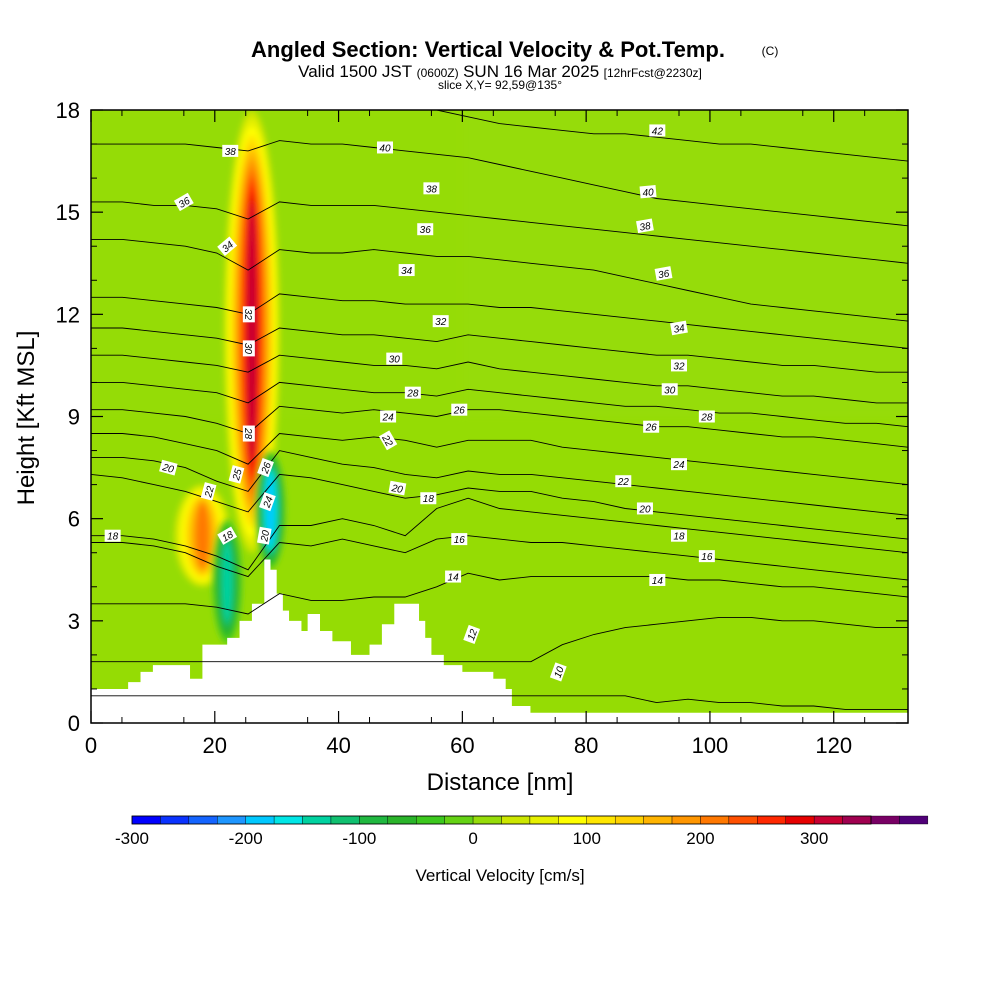 The image size is (1000, 1000). What do you see at coordinates (431, 188) in the screenshot?
I see `contour-label-38: 38` at bounding box center [431, 188].